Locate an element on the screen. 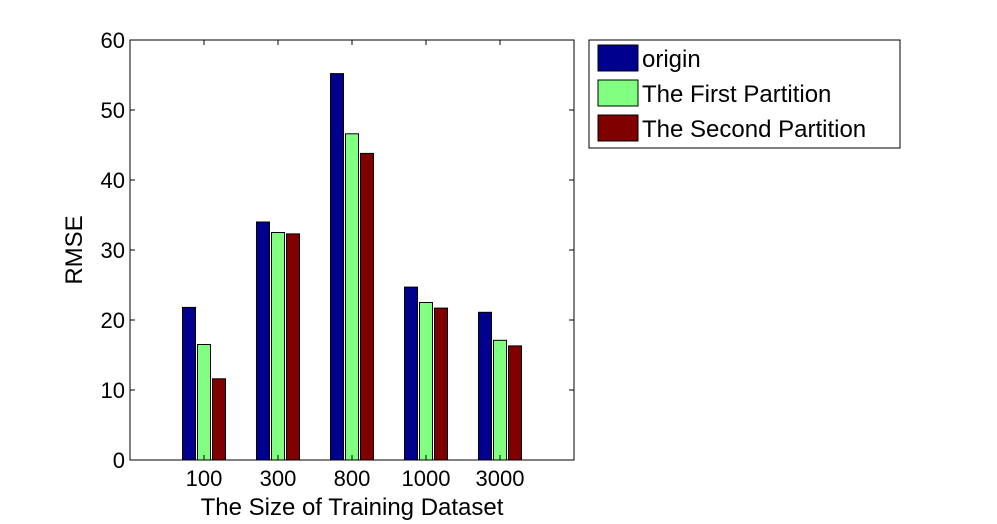 The image size is (997, 524). y-axis-label: RMSE is located at coordinates (74, 249).